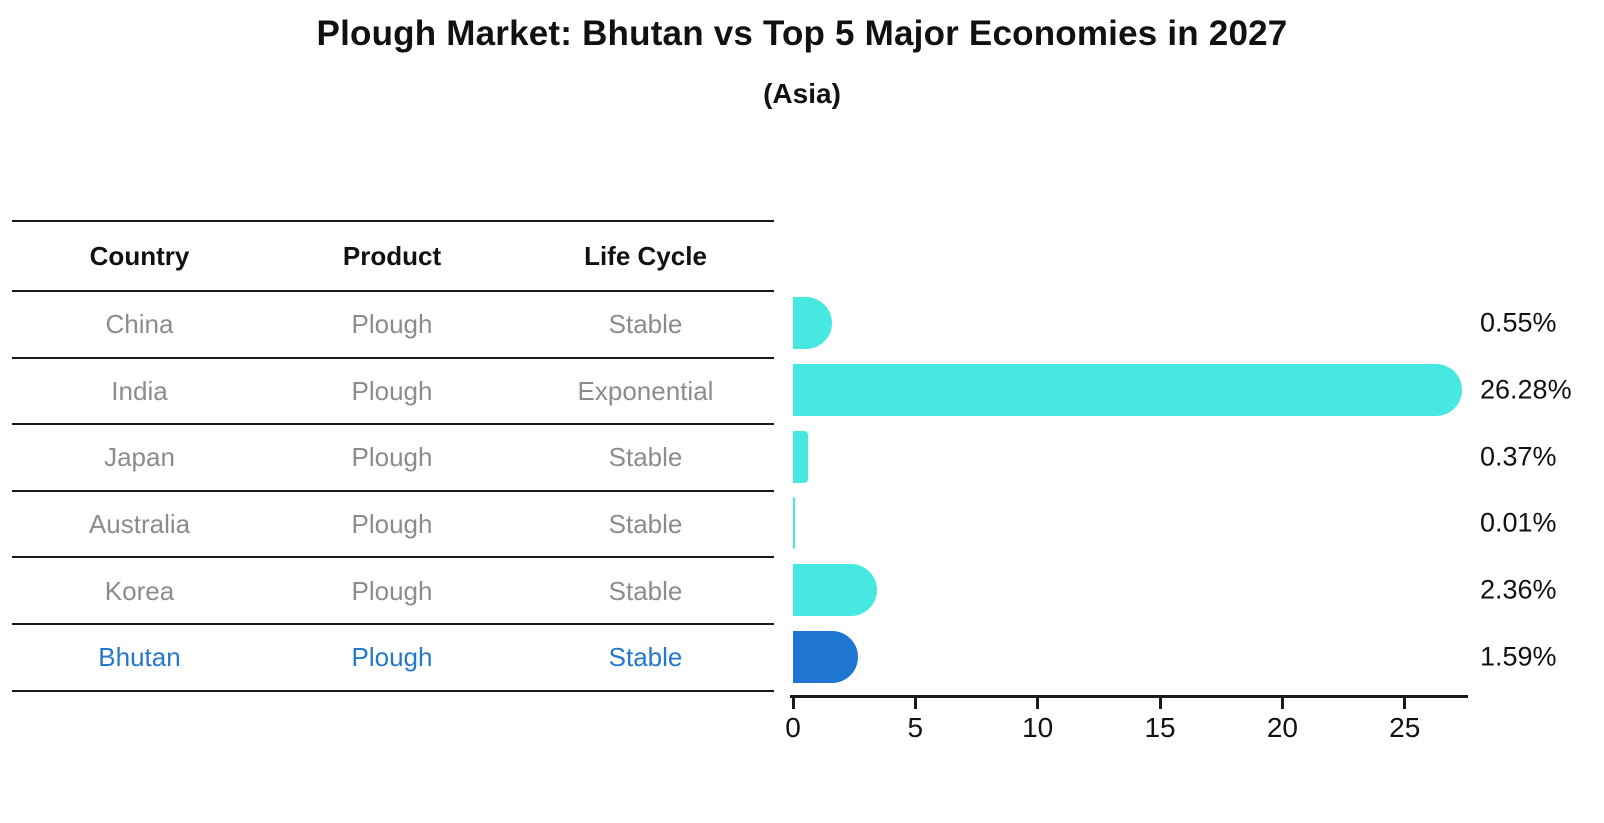 Image resolution: width=1604 pixels, height=823 pixels. Describe the element at coordinates (1129, 696) in the screenshot. I see `x-axis-line` at that location.